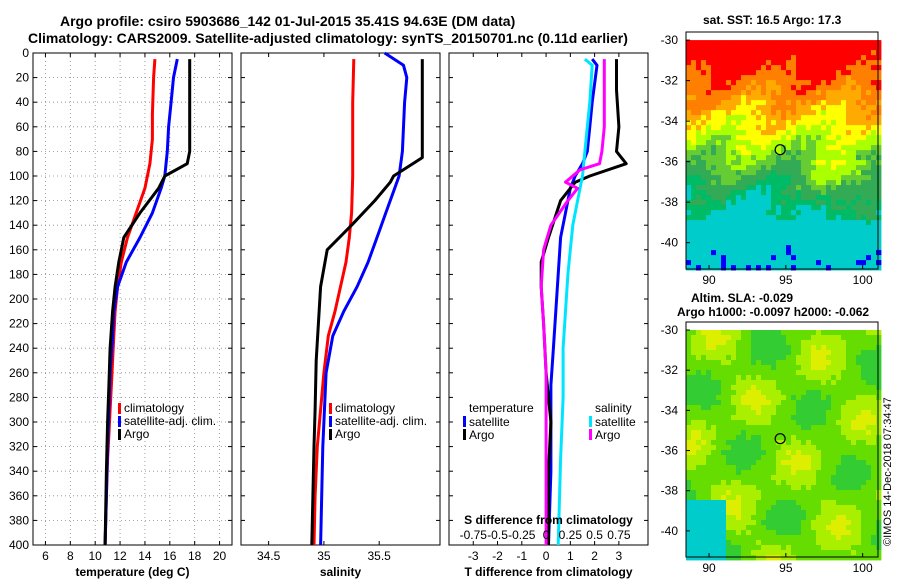 Image resolution: width=900 pixels, height=580 pixels. Describe the element at coordinates (548, 572) in the screenshot. I see `difference-xlabel: T difference from climatology` at that location.